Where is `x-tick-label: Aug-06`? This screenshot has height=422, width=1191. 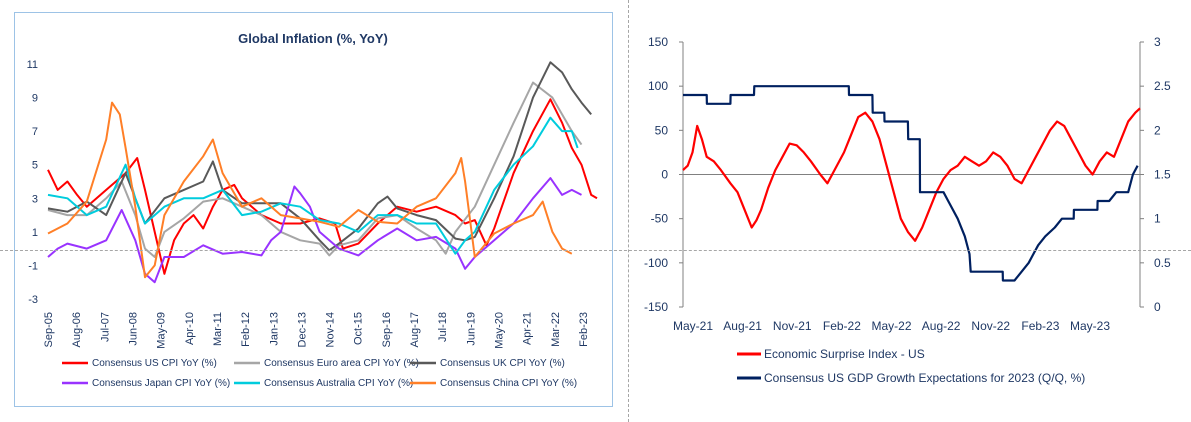
x-tick-label: Aug-06 is located at coordinates (77, 329).